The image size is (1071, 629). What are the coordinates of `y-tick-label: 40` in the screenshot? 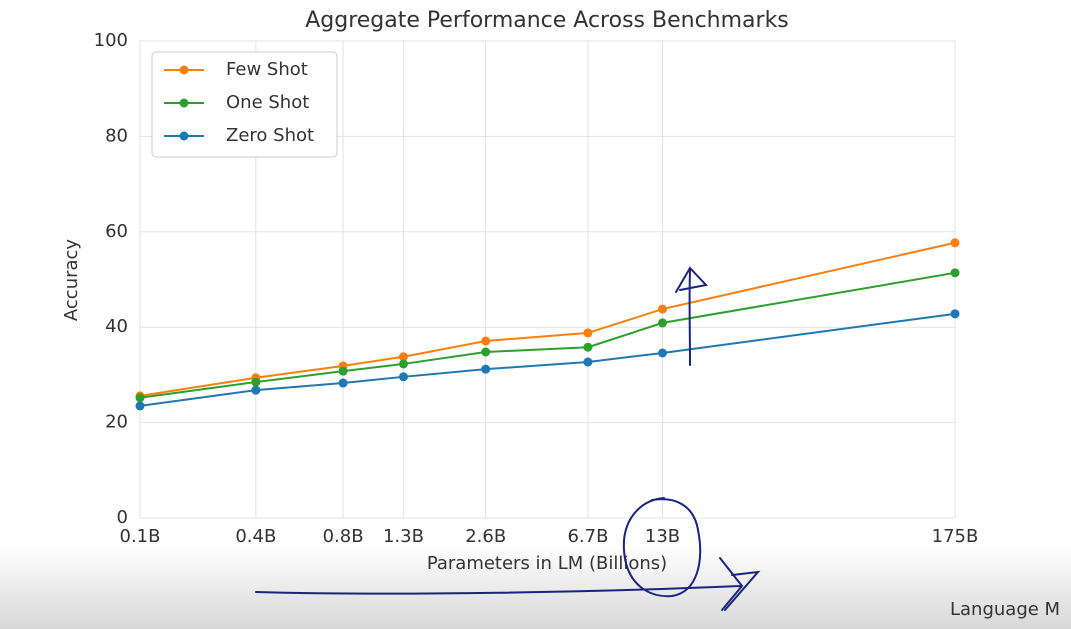 It's located at (116, 326).